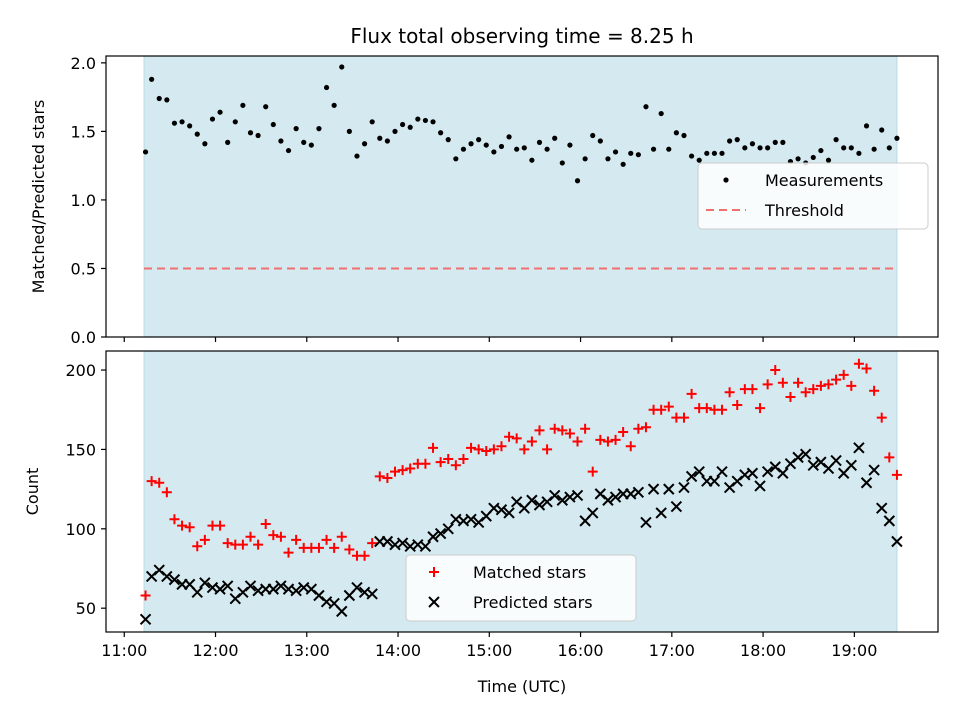 The image size is (960, 720). What do you see at coordinates (581, 650) in the screenshot?
I see `x-tick-label: 16:00` at bounding box center [581, 650].